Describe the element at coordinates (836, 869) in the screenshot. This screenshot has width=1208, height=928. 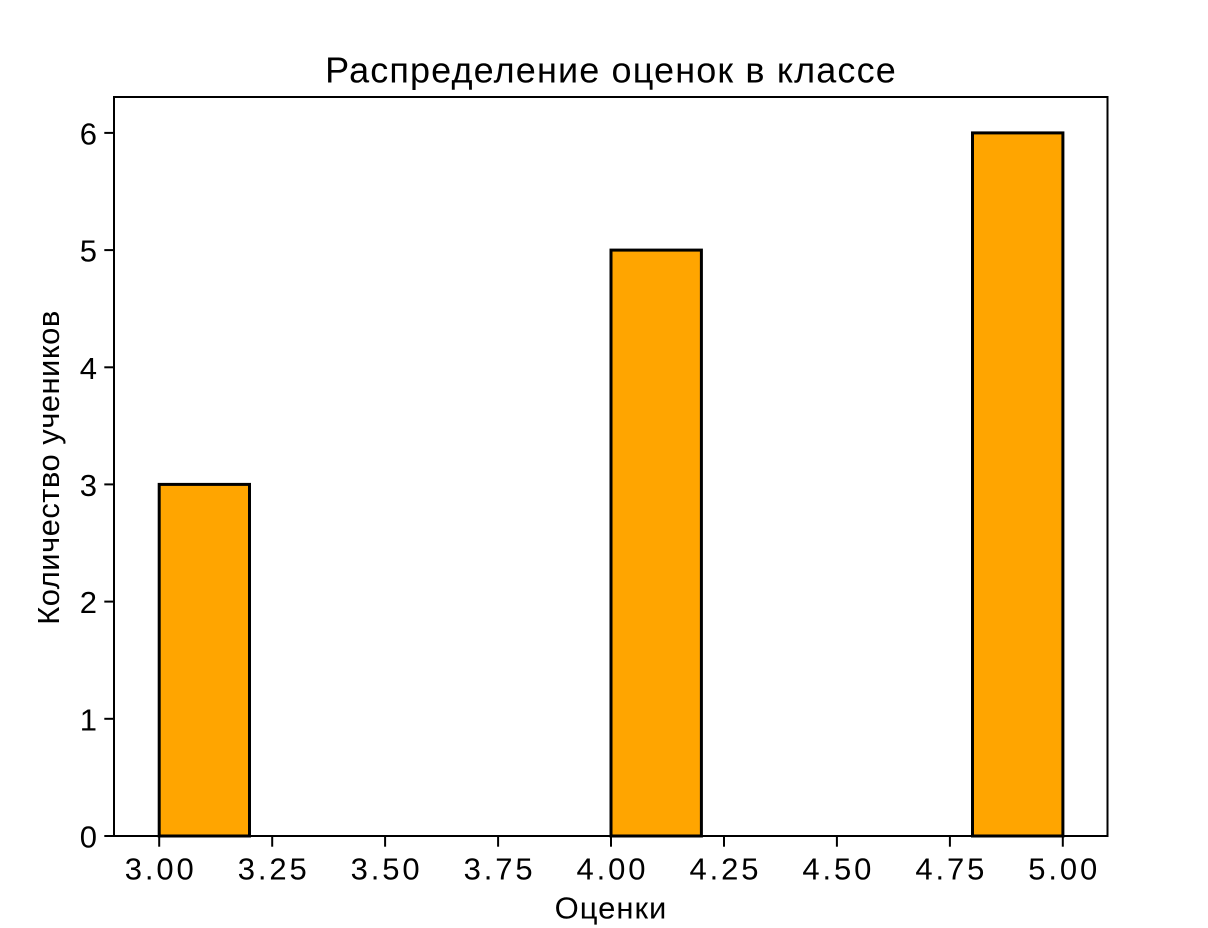
I see `svg-text: 4.50` at that location.